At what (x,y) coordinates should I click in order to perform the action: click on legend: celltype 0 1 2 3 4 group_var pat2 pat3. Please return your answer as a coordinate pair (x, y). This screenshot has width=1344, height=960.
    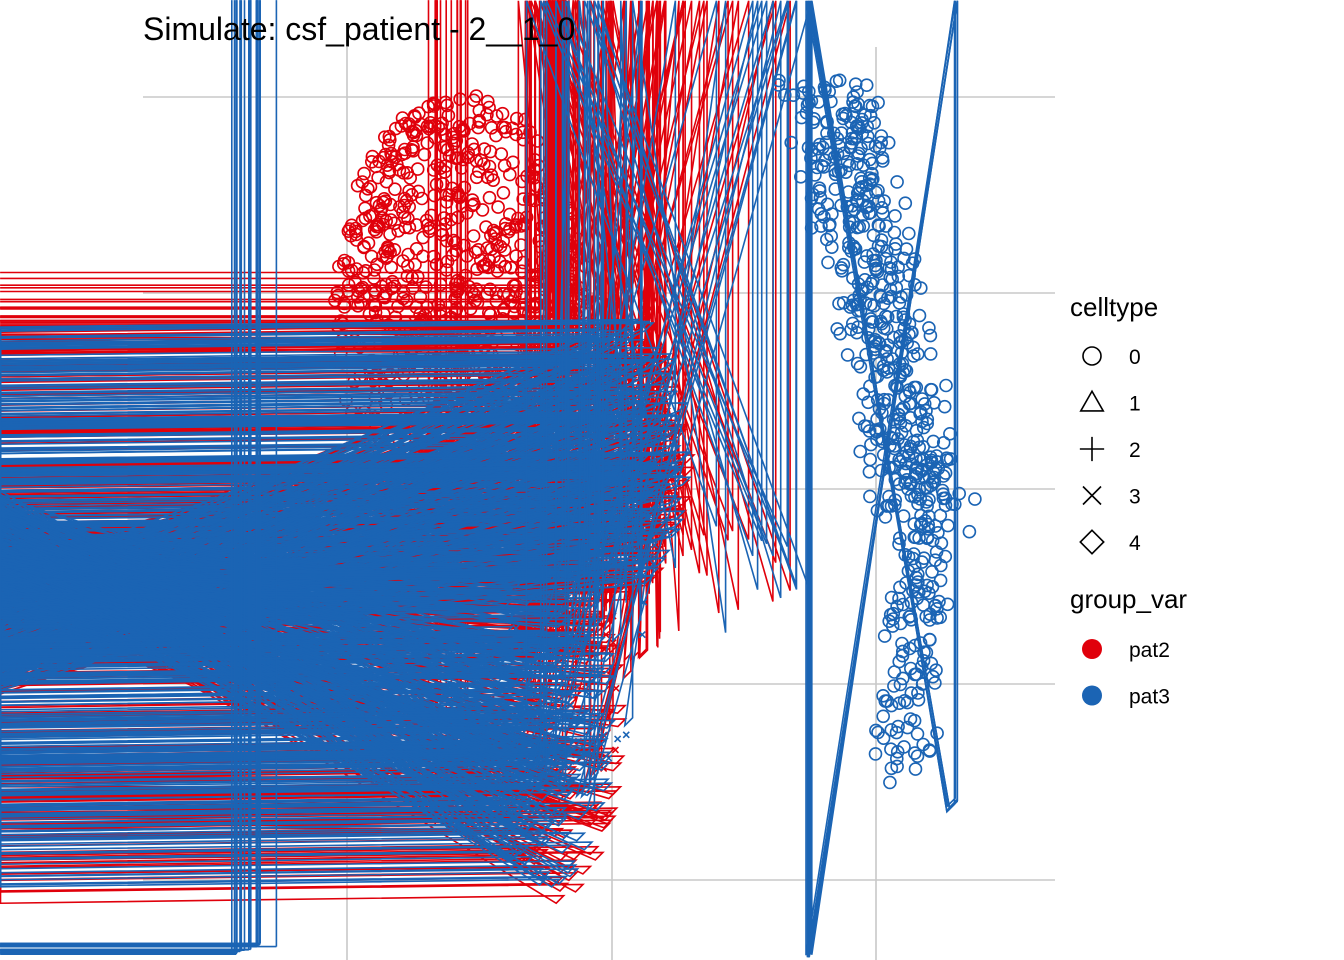
    Looking at the image, I should click on (1128, 500).